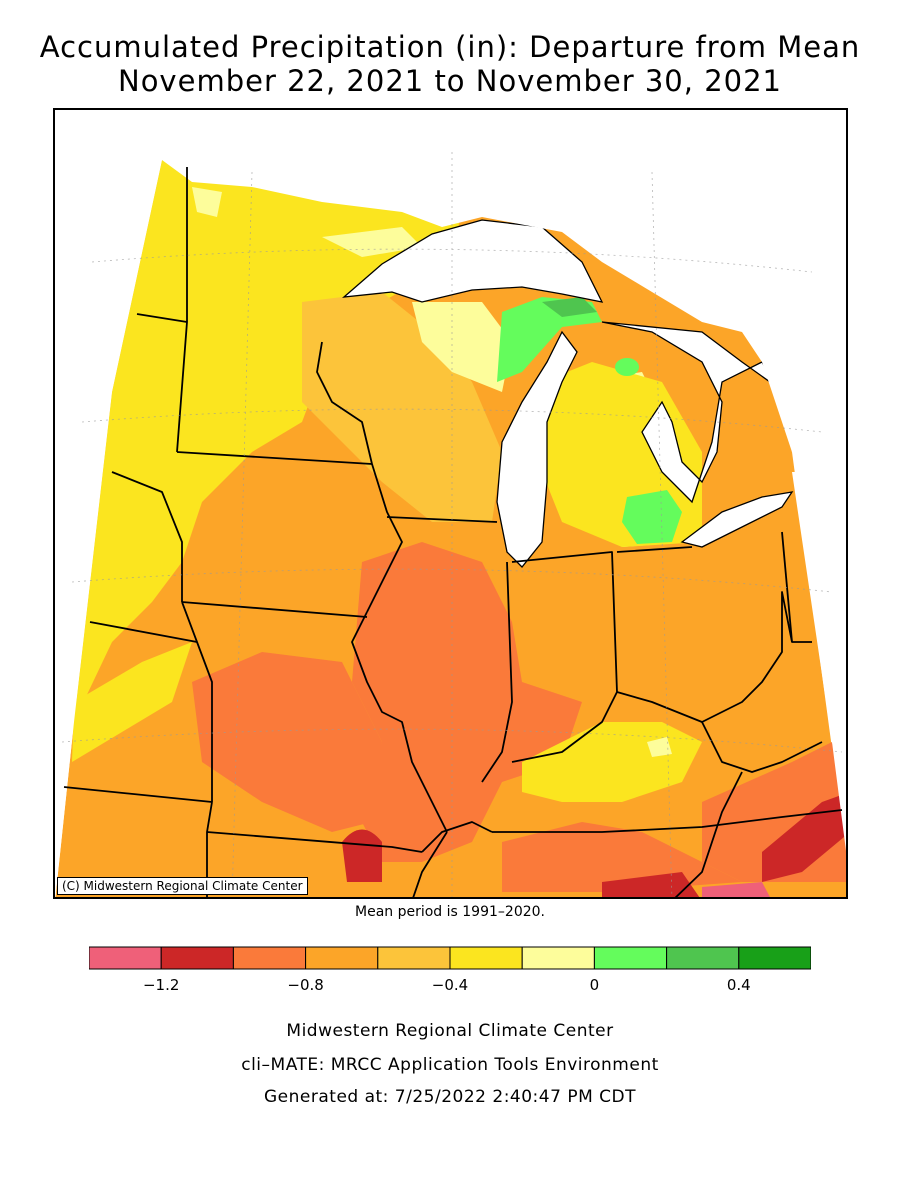 This screenshot has height=1200, width=900. I want to click on legend-tick-label: 0, so click(594, 985).